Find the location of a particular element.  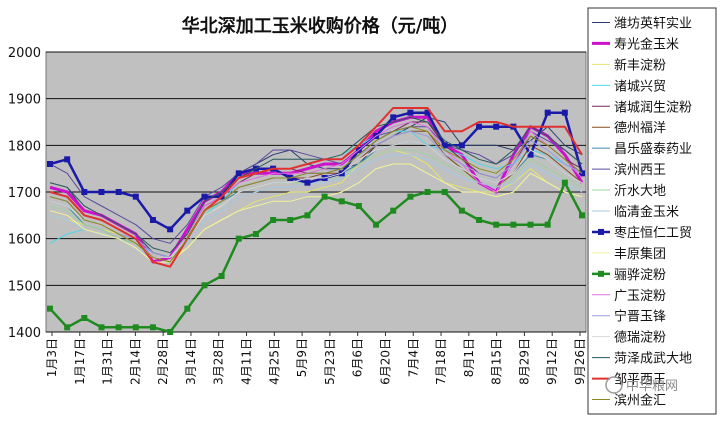

legend-label: 菏泽成武大地 is located at coordinates (653, 359).